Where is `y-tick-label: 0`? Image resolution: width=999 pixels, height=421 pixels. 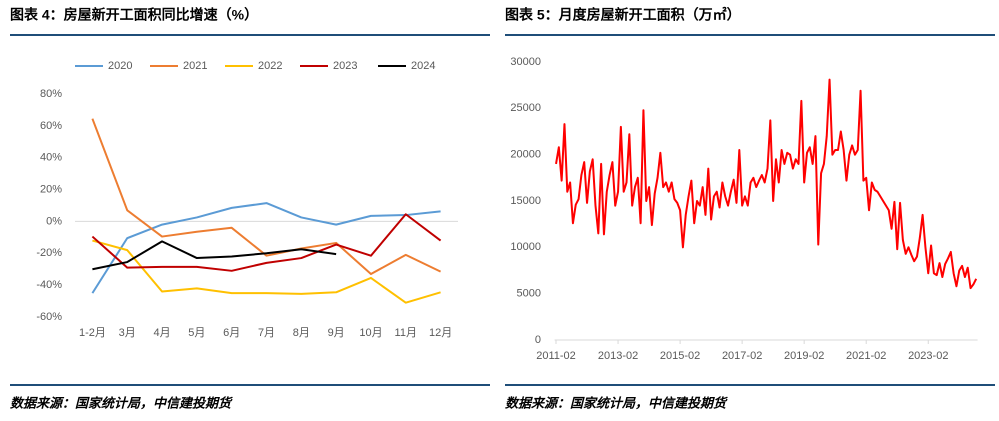
y-tick-label: 0 is located at coordinates (538, 340).